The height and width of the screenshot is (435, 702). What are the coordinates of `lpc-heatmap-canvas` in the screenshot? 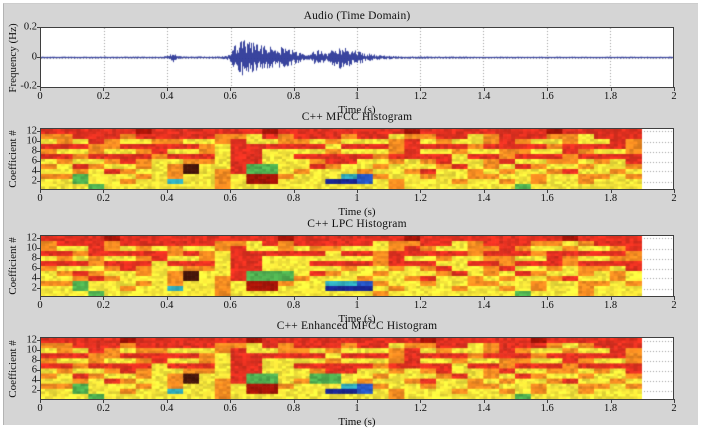 It's located at (357, 266).